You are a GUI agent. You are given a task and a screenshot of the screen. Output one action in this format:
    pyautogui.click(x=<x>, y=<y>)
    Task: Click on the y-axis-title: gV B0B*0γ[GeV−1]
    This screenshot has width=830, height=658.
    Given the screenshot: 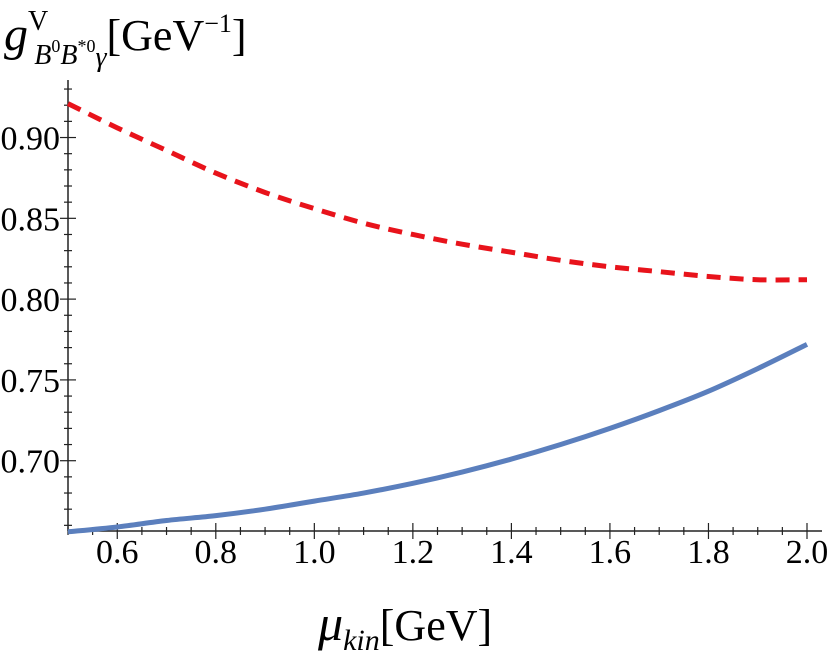 What is the action you would take?
    pyautogui.click(x=125, y=39)
    